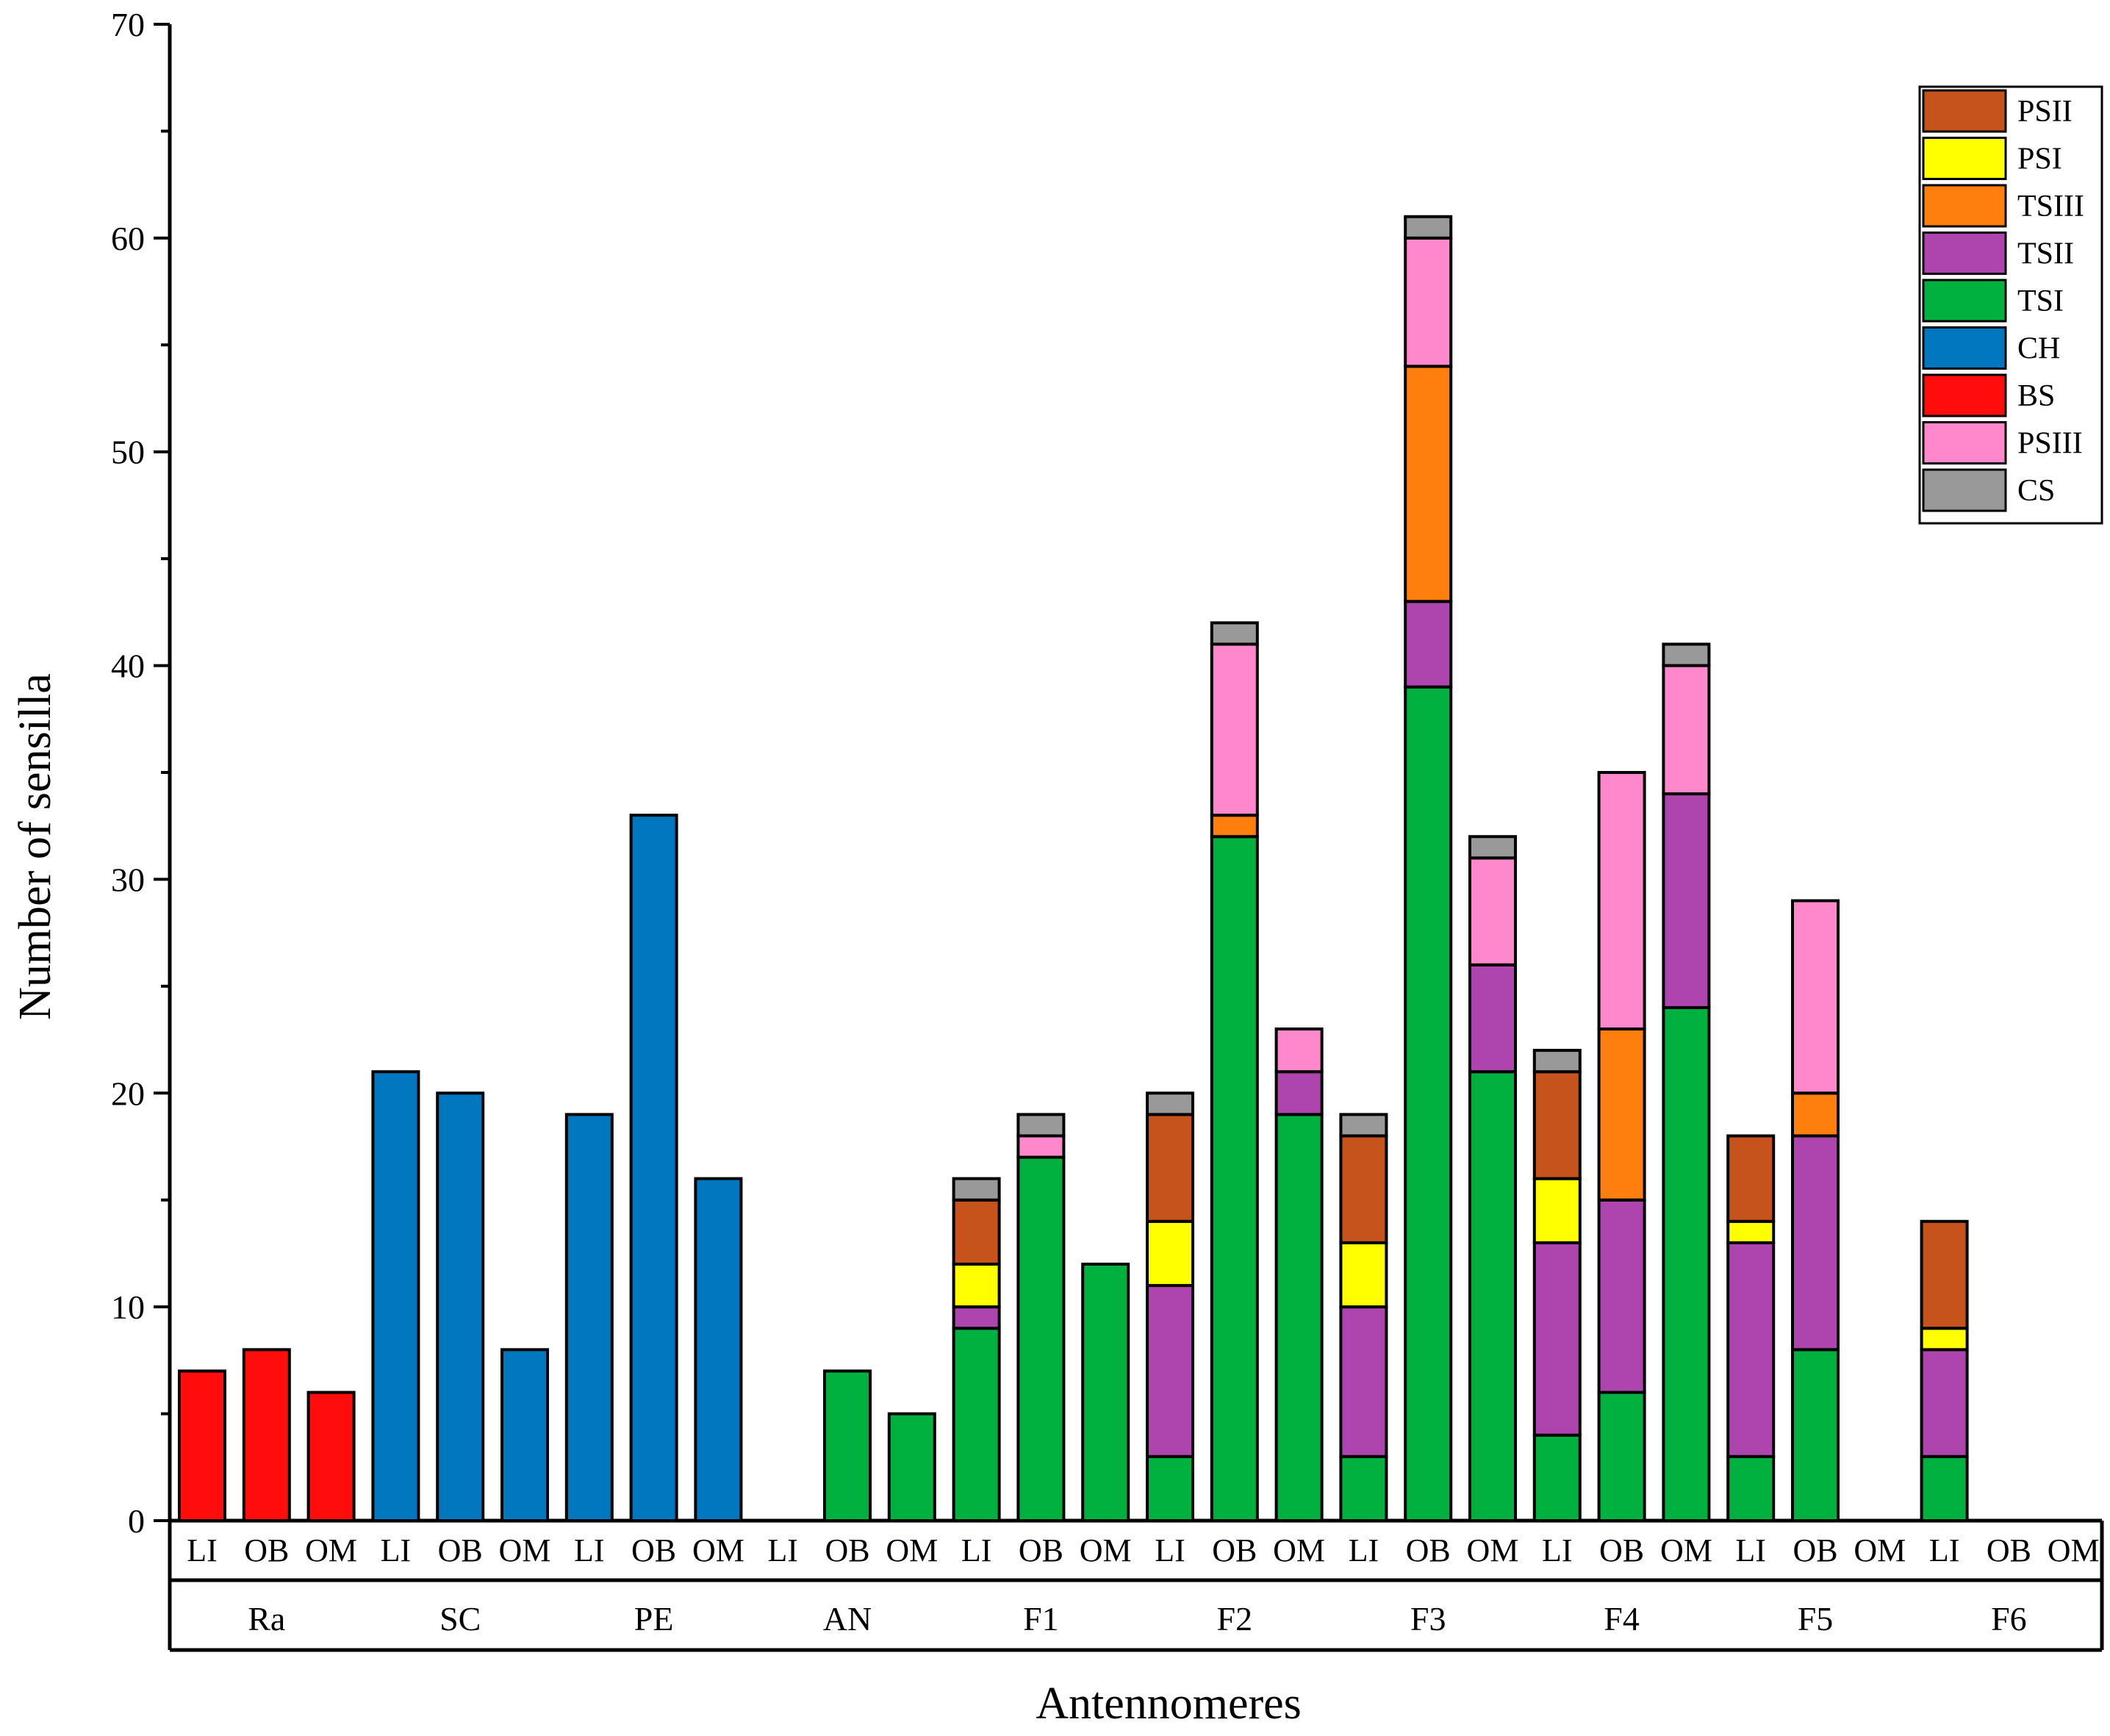 This screenshot has height=1736, width=2110. I want to click on x-group-label: SC, so click(460, 1619).